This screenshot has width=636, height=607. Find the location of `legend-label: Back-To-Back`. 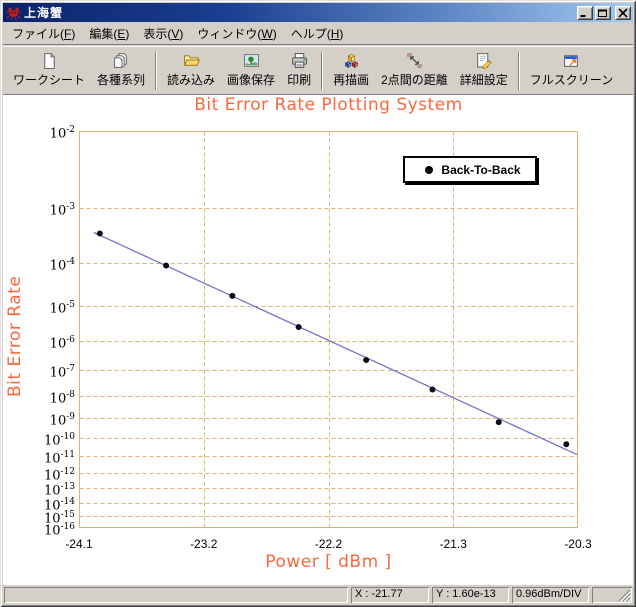

legend-label: Back-To-Back is located at coordinates (481, 169).